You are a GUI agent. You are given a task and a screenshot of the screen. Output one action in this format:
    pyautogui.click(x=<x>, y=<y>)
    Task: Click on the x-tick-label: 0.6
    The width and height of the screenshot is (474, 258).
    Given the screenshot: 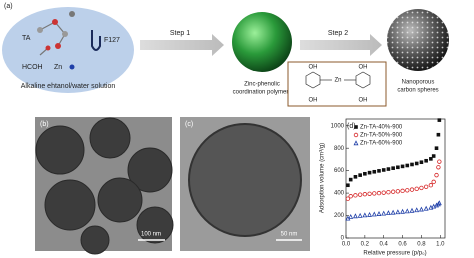 What is the action you would take?
    pyautogui.click(x=402, y=245)
    